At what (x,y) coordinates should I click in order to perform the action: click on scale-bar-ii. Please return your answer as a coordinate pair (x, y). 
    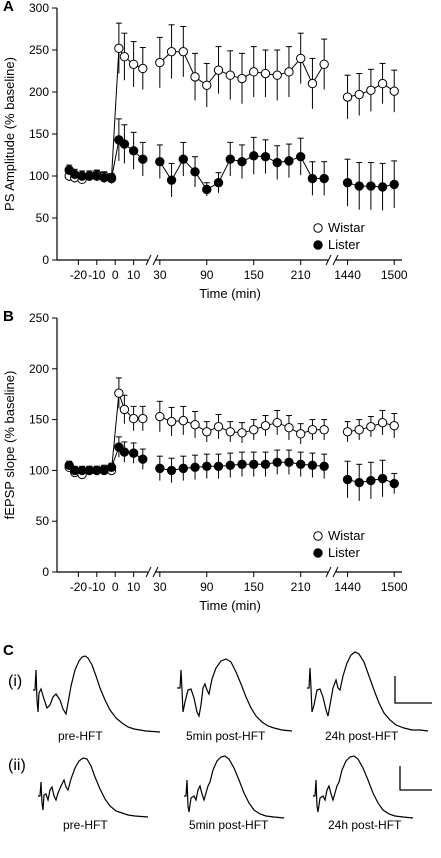
    Looking at the image, I should click on (415, 778).